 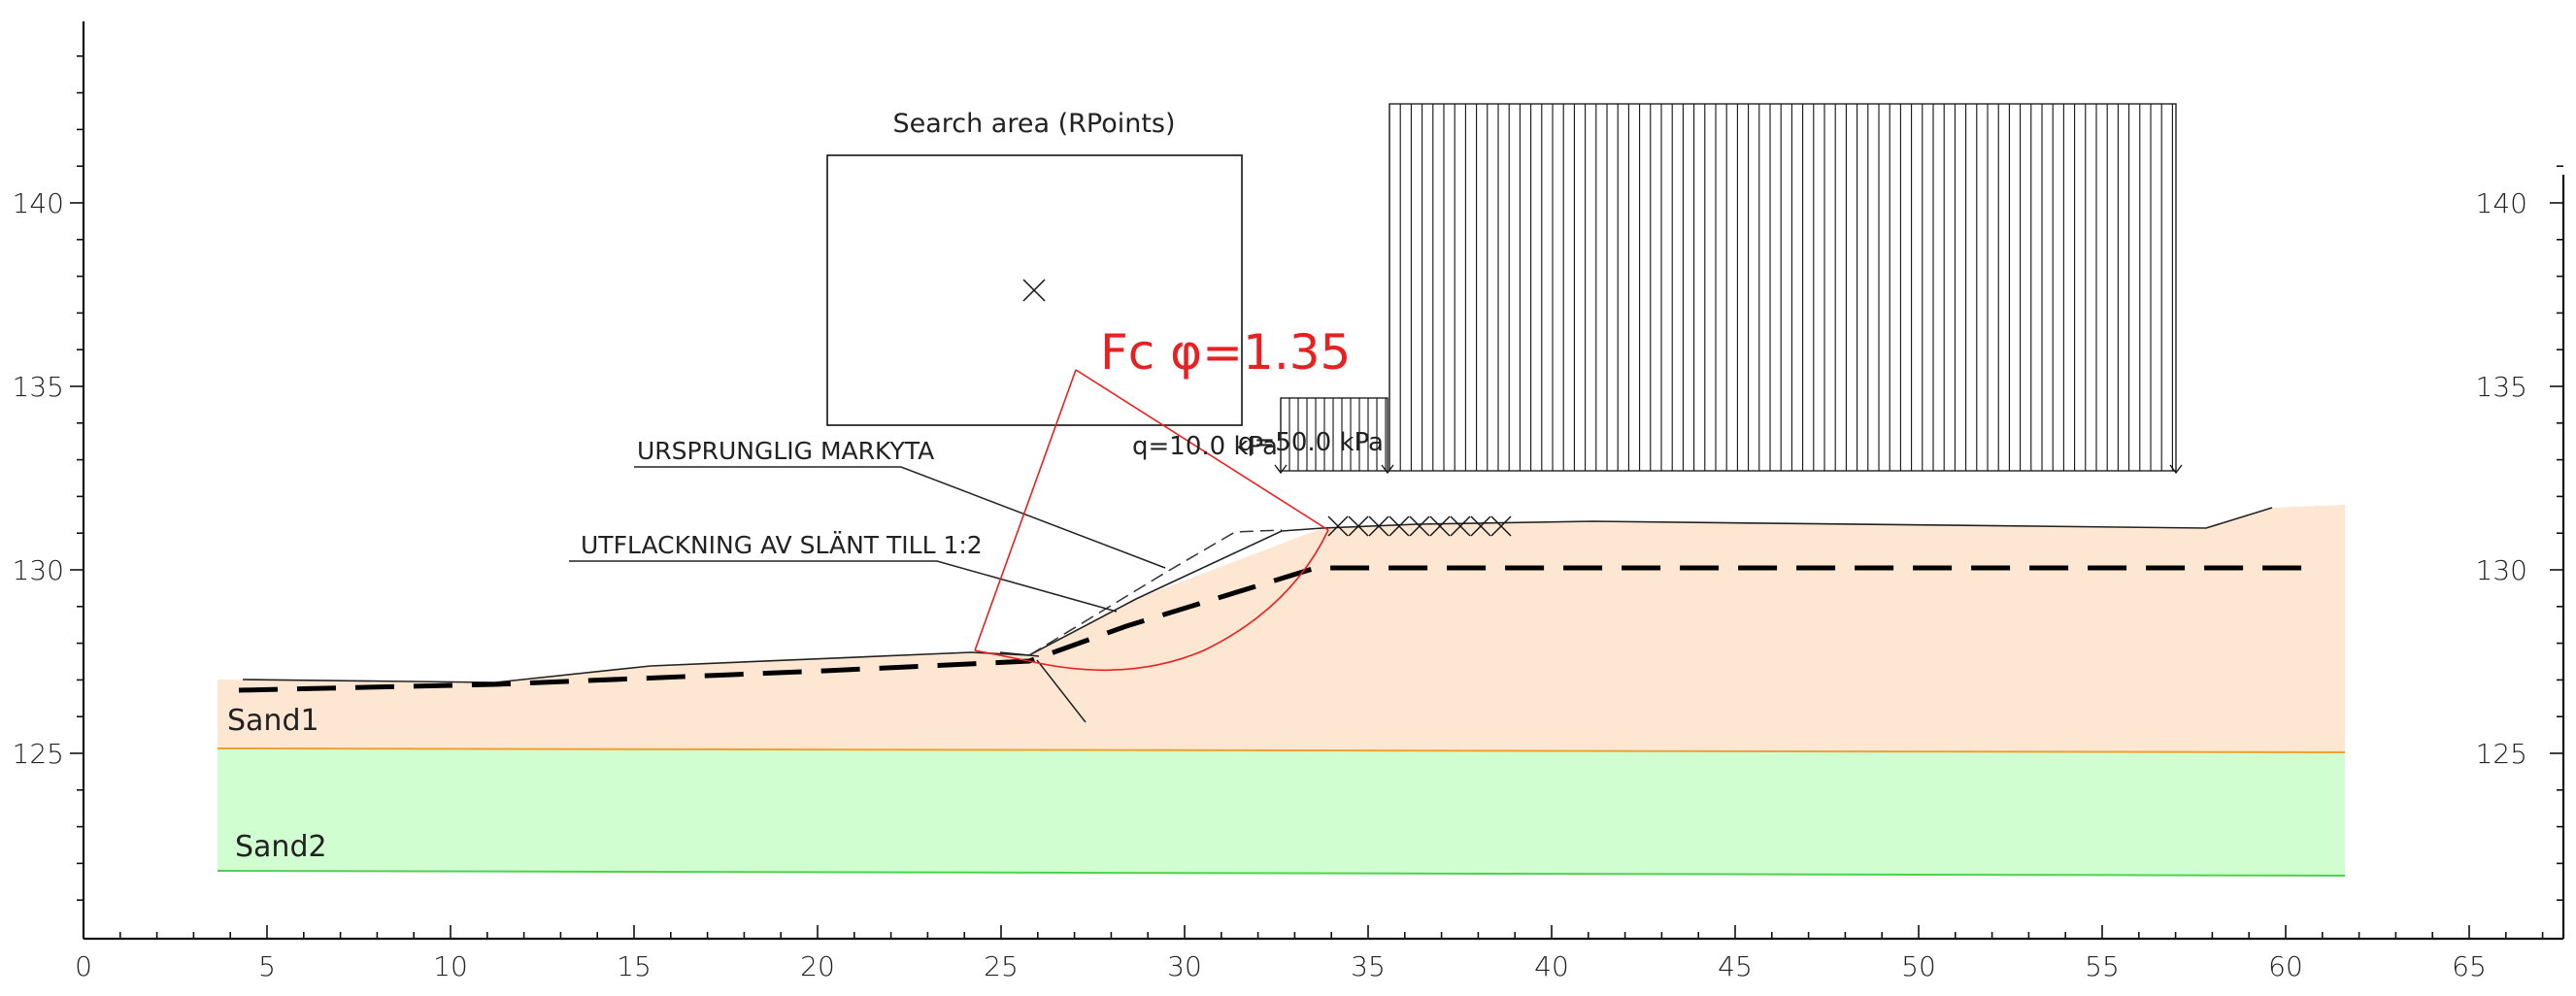 I want to click on y-tick-label-right: 130, so click(x=2501, y=570).